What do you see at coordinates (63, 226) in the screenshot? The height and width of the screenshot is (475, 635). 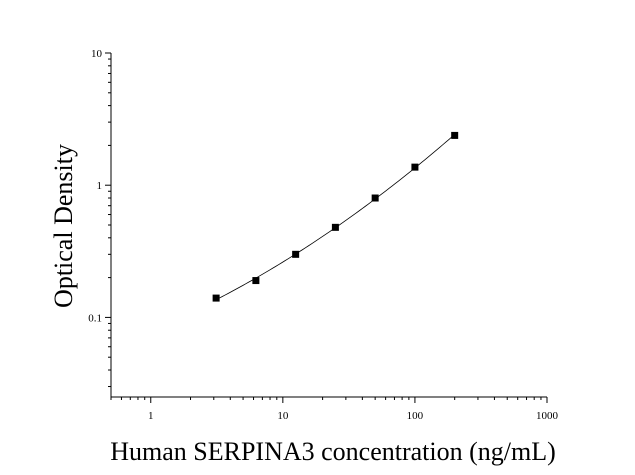 I see `y-axis-title: Optical Density` at bounding box center [63, 226].